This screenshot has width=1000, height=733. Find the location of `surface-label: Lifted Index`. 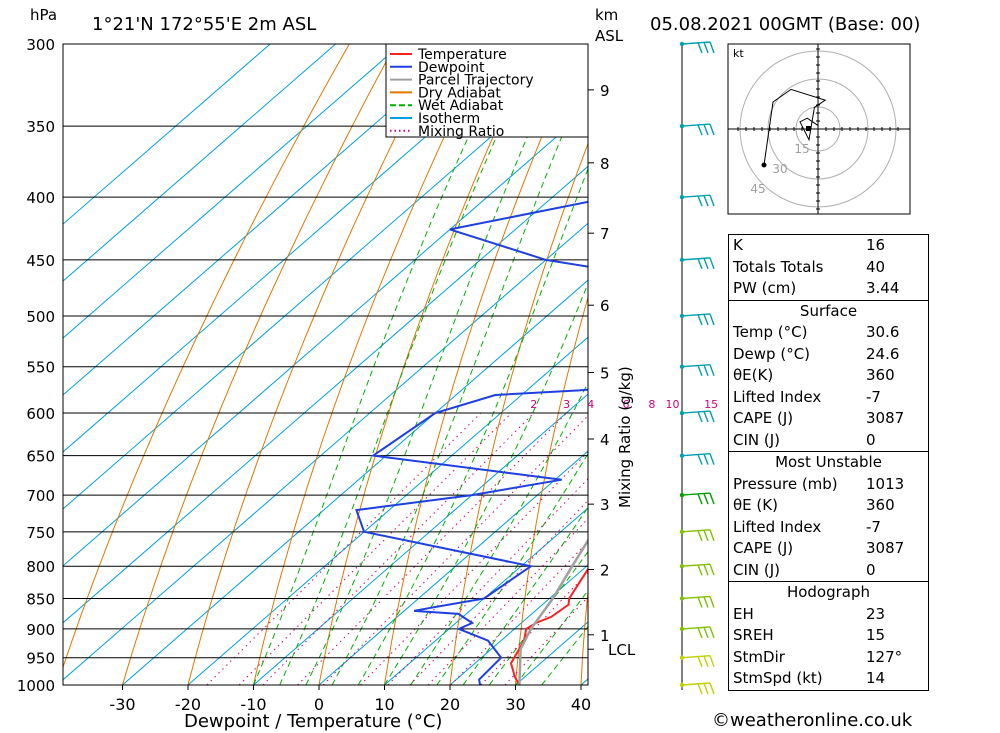

surface-label: Lifted Index is located at coordinates (777, 396).